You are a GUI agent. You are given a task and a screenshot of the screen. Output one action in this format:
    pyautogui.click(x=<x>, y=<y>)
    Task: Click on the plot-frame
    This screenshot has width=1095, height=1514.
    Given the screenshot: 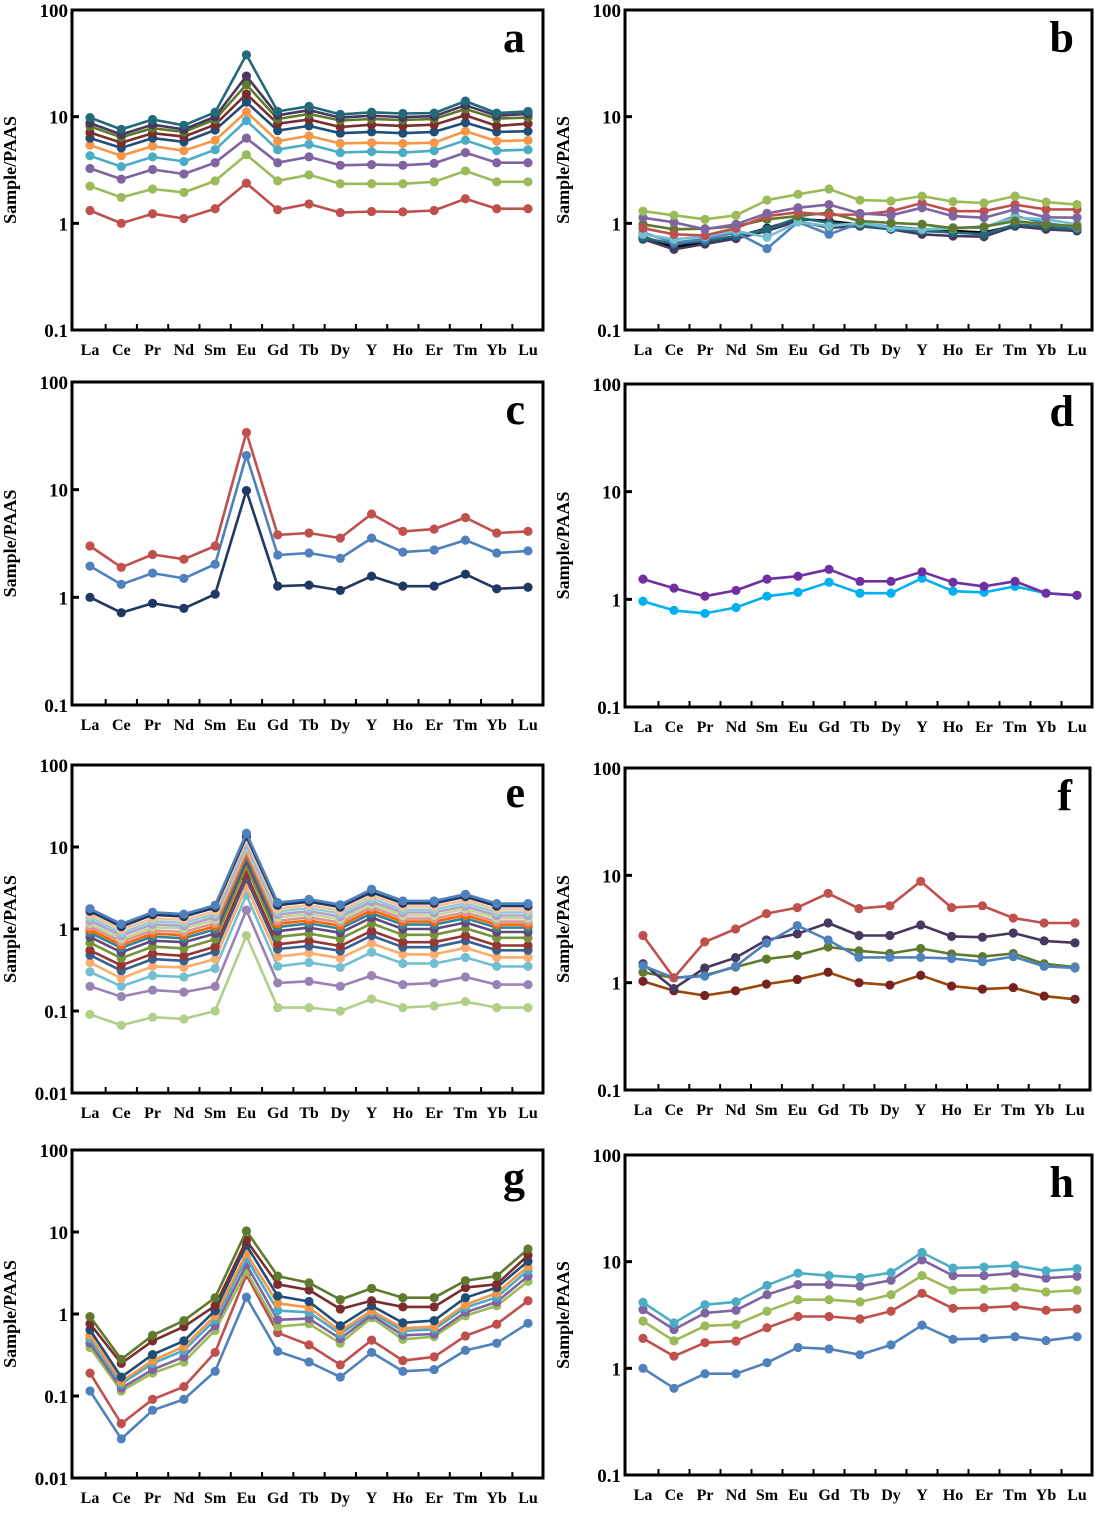 What is the action you would take?
    pyautogui.click(x=307, y=170)
    